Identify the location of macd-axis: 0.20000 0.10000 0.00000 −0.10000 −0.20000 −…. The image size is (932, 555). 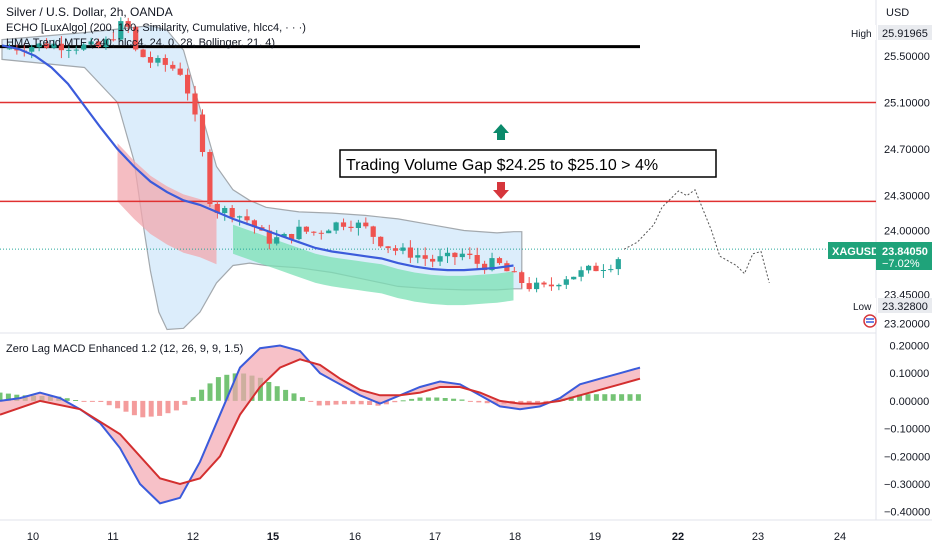
(907, 430).